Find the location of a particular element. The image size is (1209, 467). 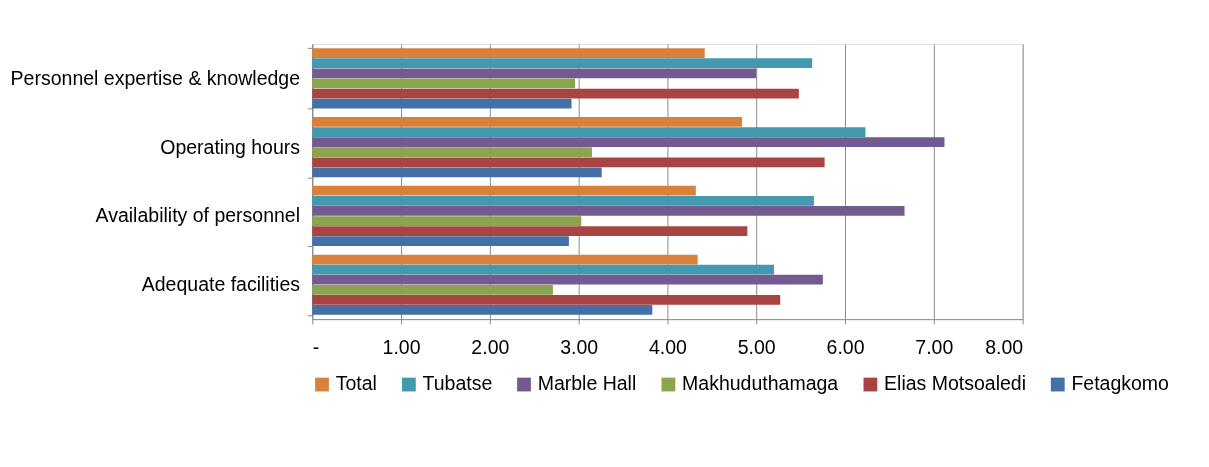

y-tick-label: Availability of personnel is located at coordinates (198, 215).